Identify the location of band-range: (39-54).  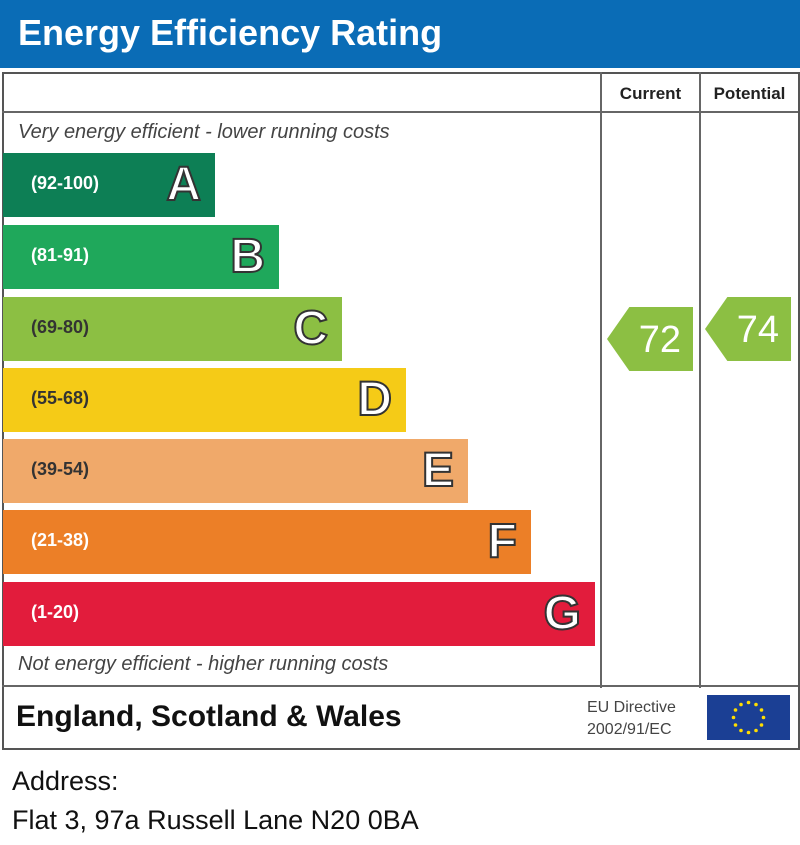
(60, 469).